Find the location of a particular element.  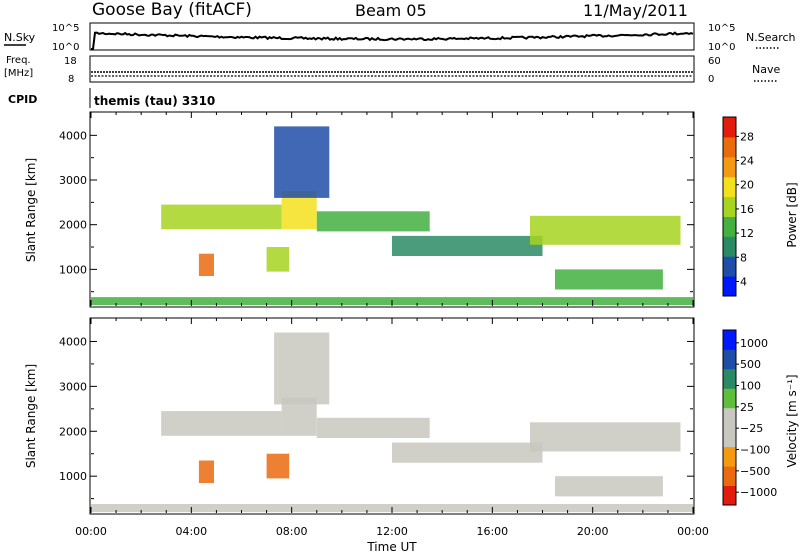

freq-tick-top: 18 is located at coordinates (70, 61).